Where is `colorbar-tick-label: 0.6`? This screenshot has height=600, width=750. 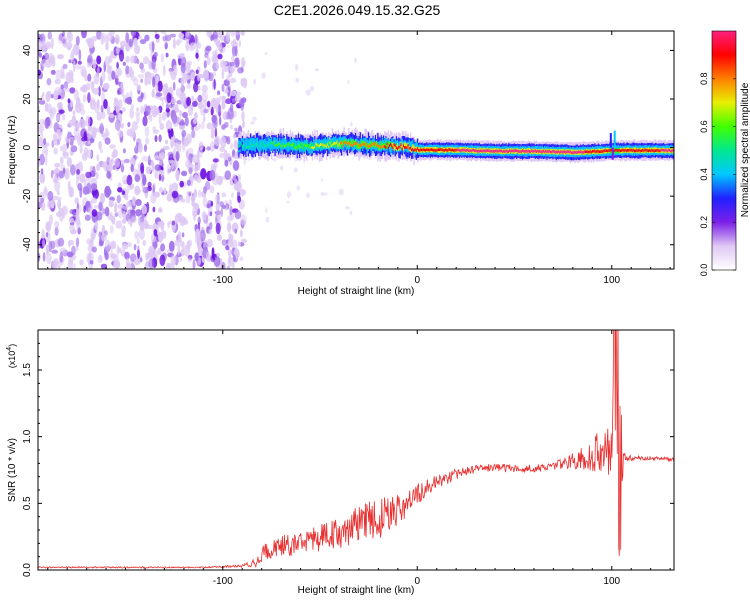 colorbar-tick-label: 0.6 is located at coordinates (704, 126).